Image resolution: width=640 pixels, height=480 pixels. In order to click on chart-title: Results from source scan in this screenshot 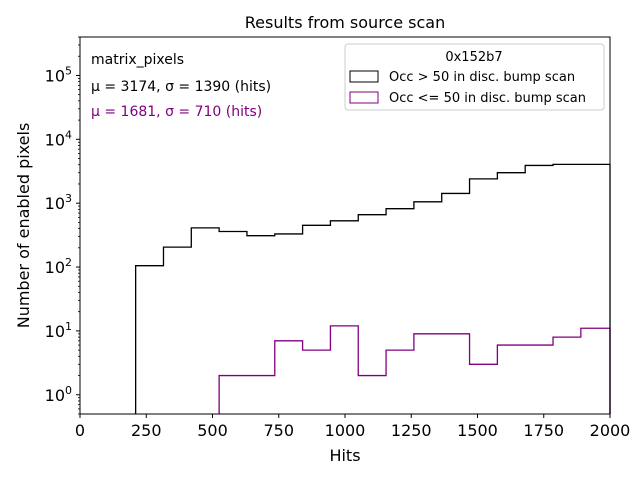, I will do `click(345, 22)`.